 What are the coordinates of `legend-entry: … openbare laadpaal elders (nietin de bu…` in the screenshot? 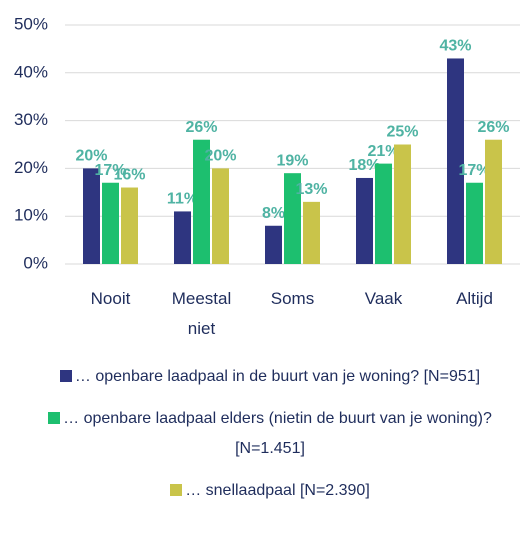 It's located at (270, 434).